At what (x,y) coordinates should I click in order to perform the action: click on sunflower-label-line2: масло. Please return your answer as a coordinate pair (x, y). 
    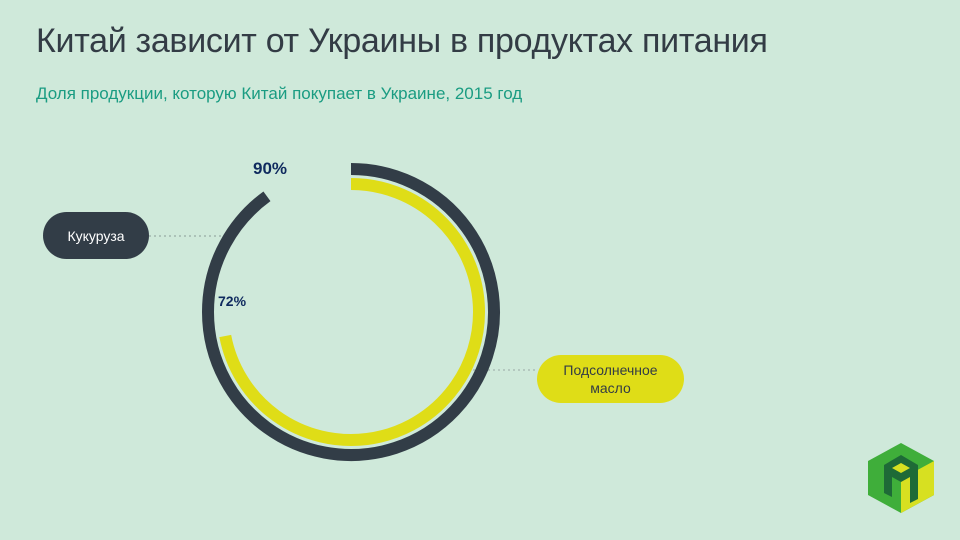
    Looking at the image, I should click on (610, 388).